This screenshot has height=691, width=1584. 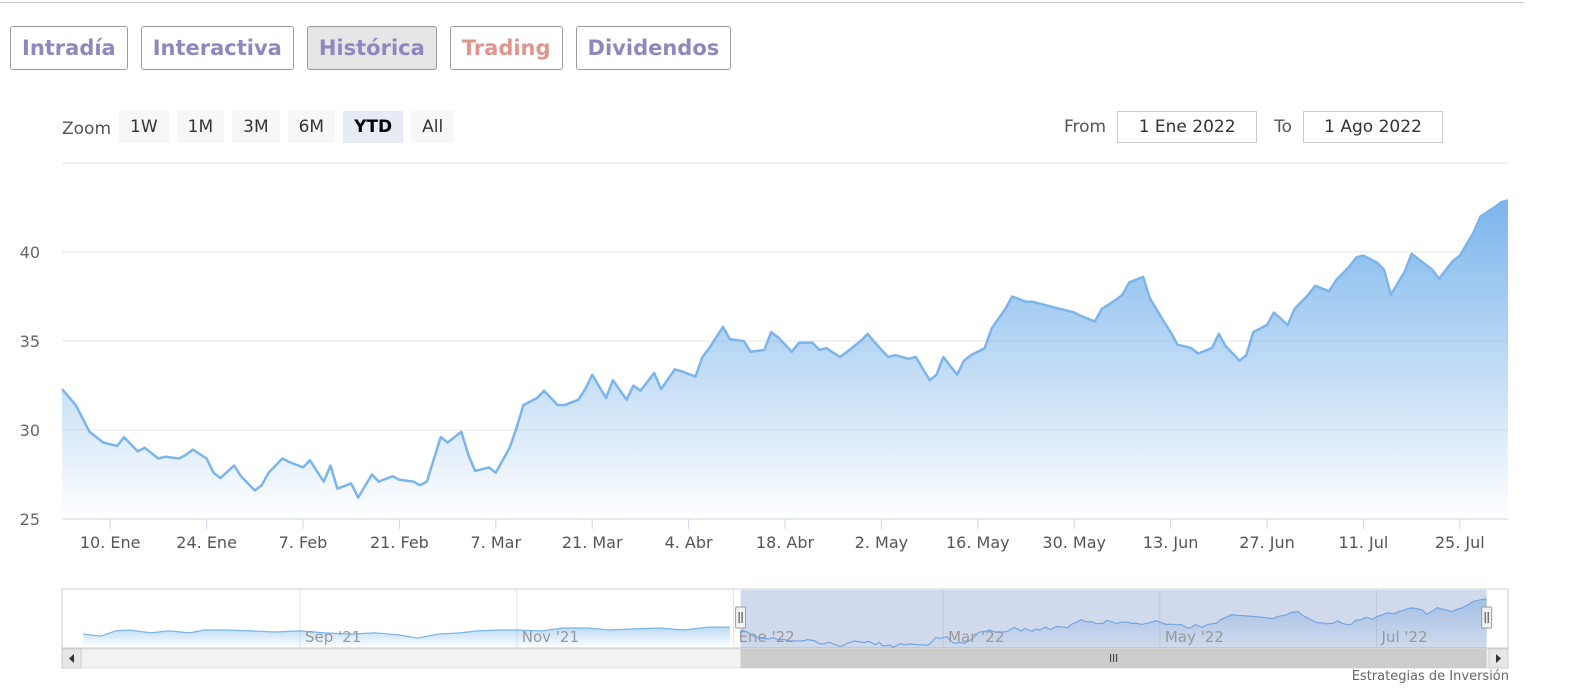 I want to click on from-label: From, so click(x=1085, y=127).